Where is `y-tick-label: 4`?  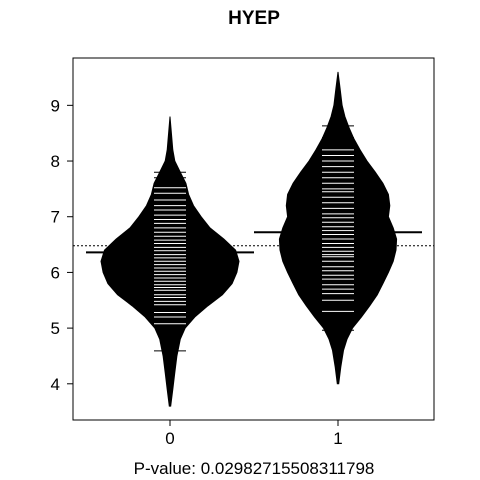
y-tick-label: 4 is located at coordinates (55, 384).